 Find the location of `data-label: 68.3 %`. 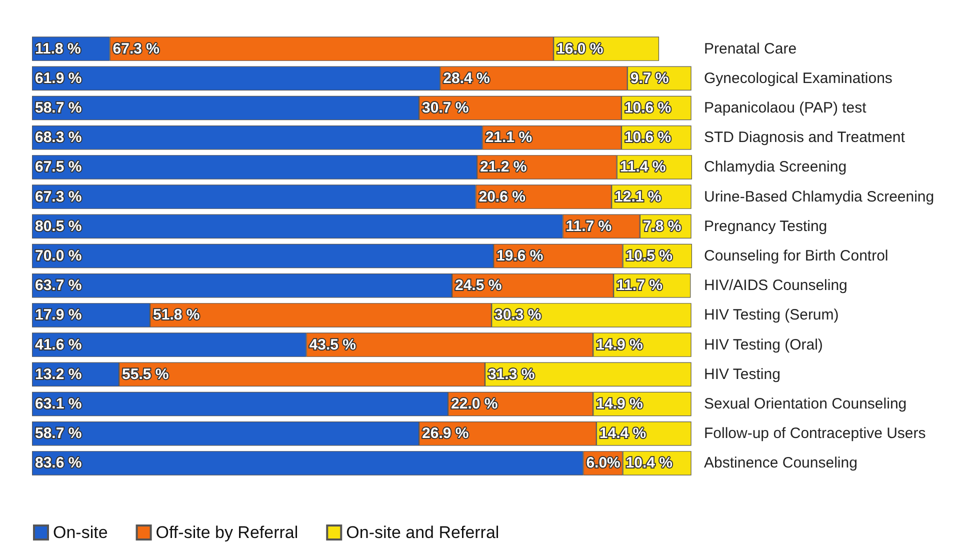

data-label: 68.3 % is located at coordinates (58, 137).